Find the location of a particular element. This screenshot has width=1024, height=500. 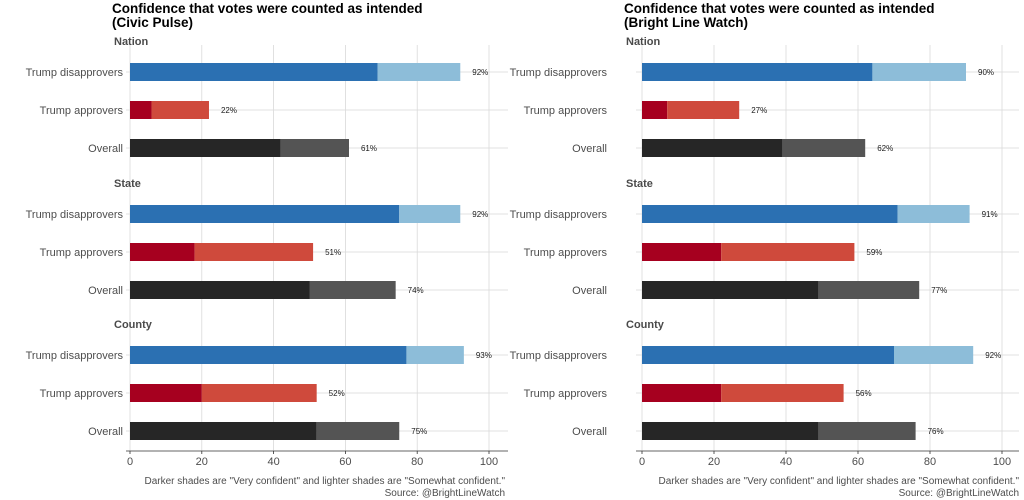

bar-total-label: 62% is located at coordinates (885, 148).